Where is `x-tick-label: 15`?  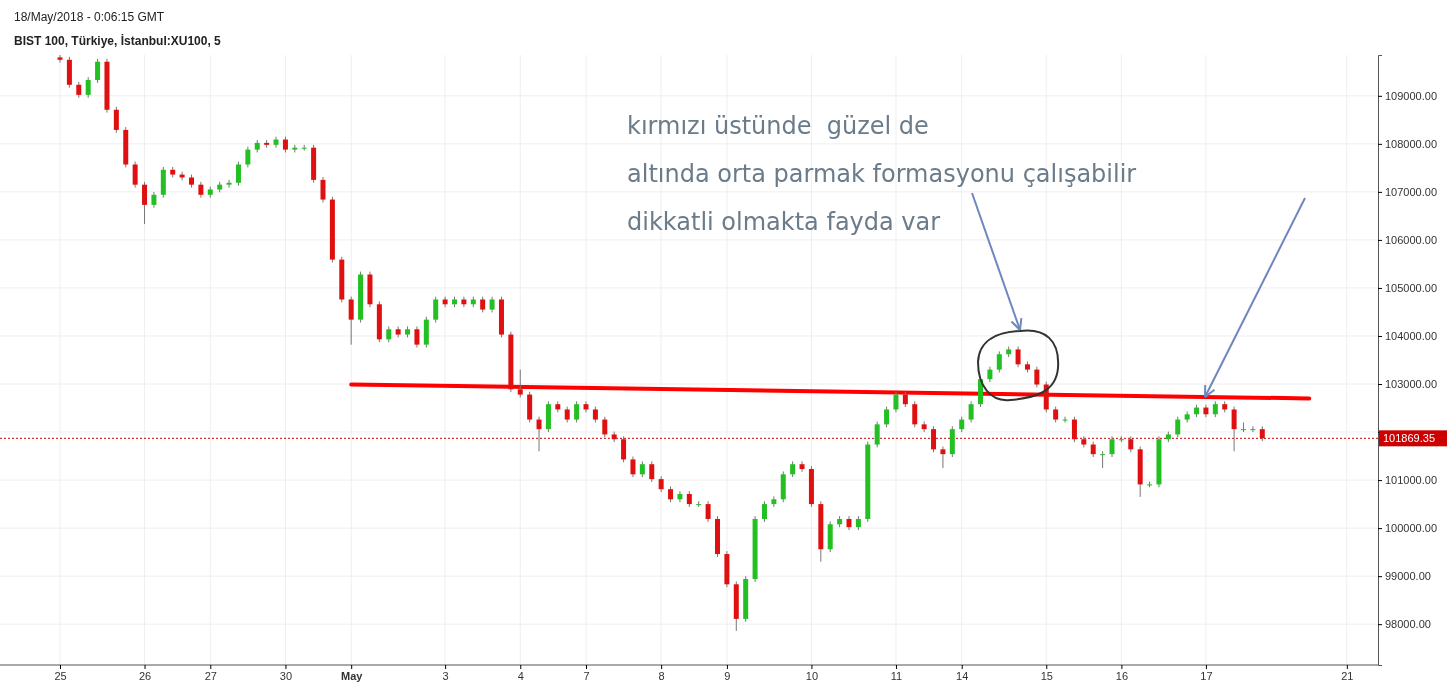 x-tick-label: 15 is located at coordinates (1046, 675).